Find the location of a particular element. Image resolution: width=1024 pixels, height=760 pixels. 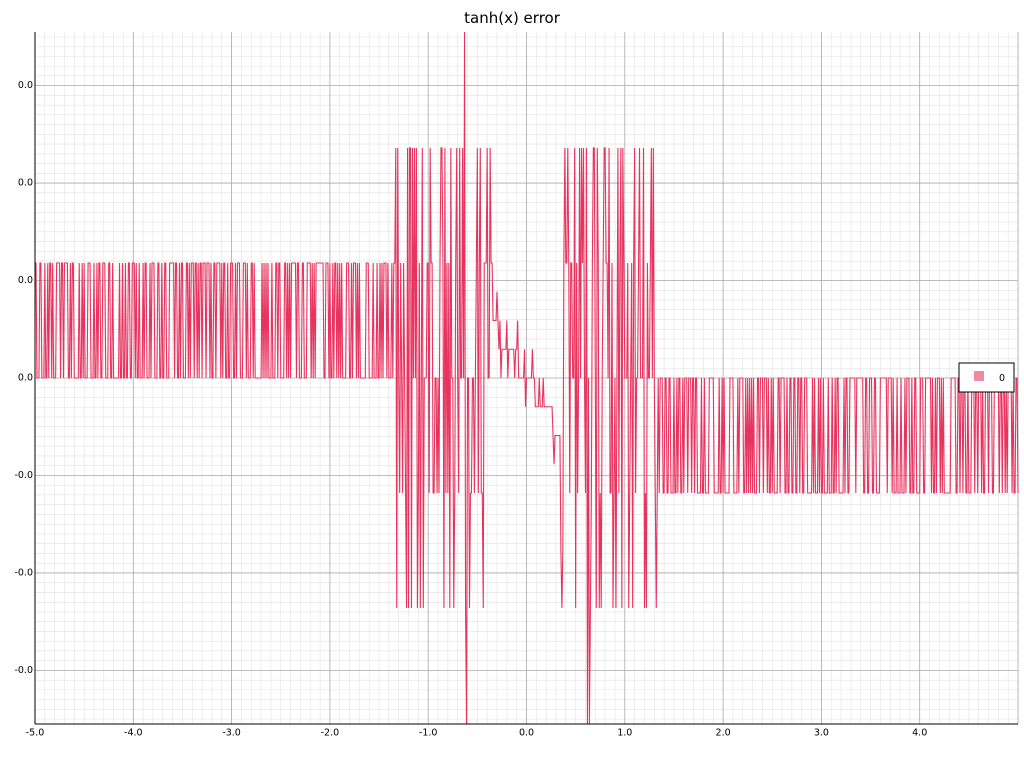

y-tick-labels: 0.0 0.0 0.0 0.0 -0.0 -0.0 -0.0 is located at coordinates (23, 378).